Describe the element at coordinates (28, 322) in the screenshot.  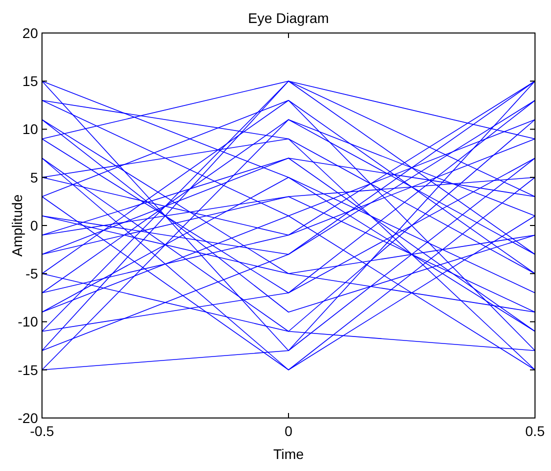
I see `y-tick-label: -10` at that location.